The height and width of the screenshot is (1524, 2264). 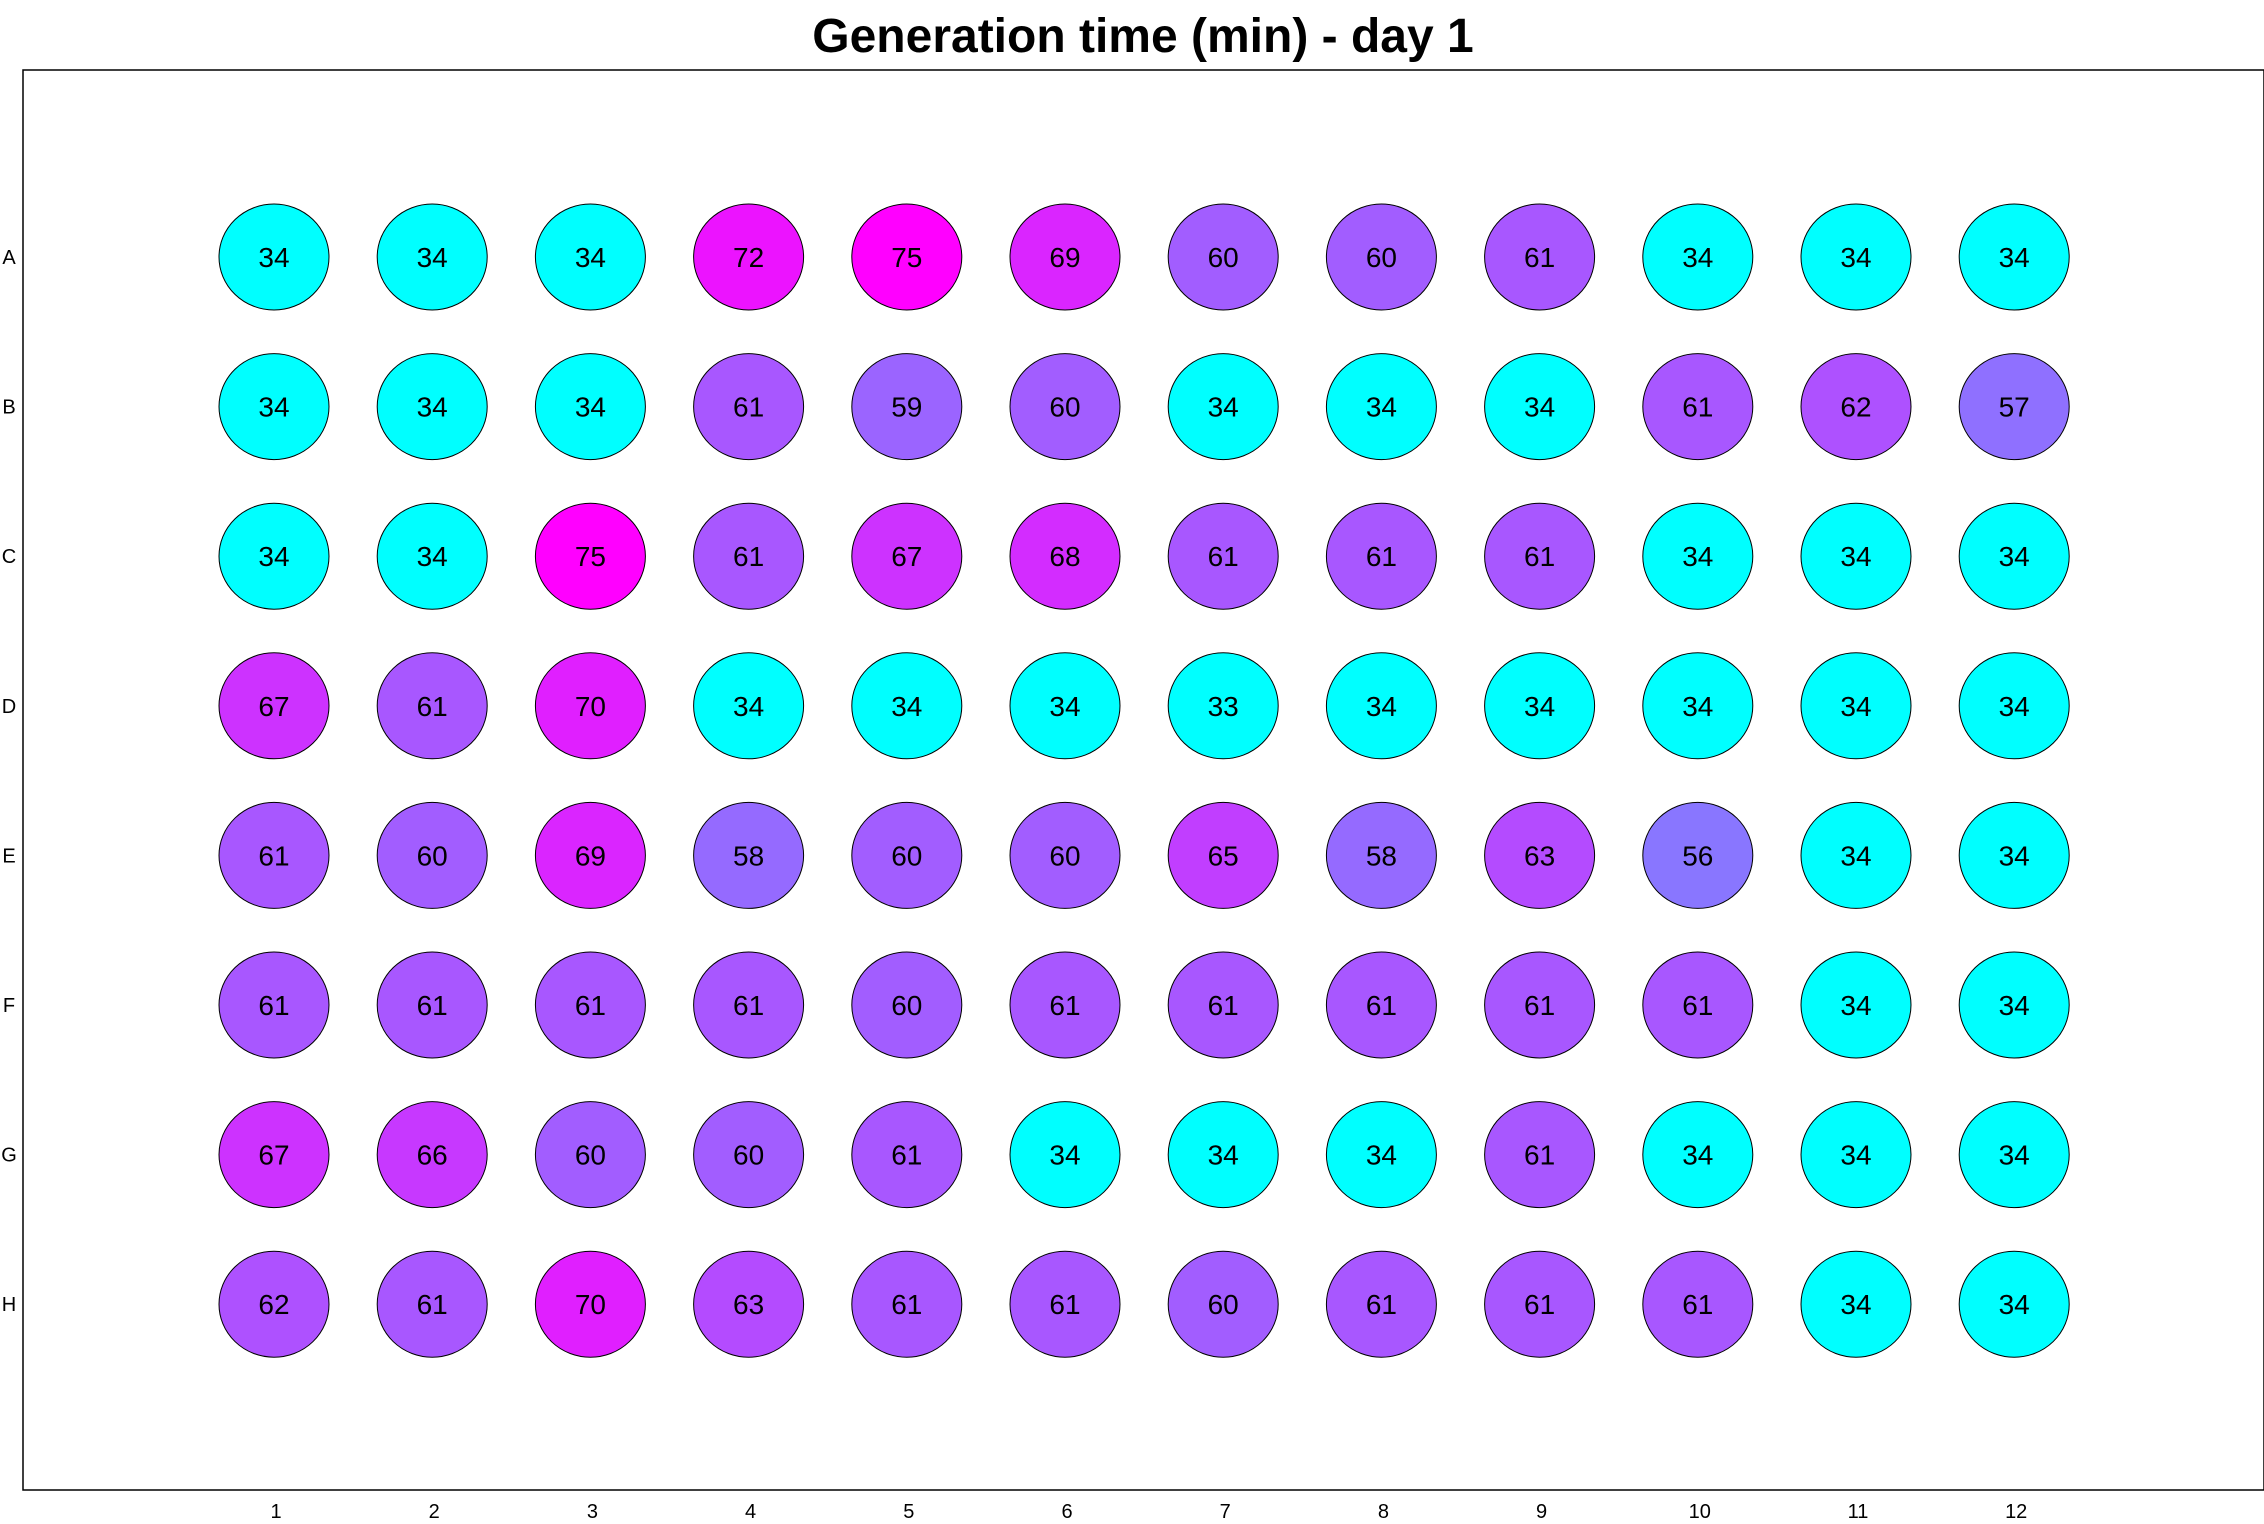 I want to click on well-label-e7: 65, so click(x=1223, y=855).